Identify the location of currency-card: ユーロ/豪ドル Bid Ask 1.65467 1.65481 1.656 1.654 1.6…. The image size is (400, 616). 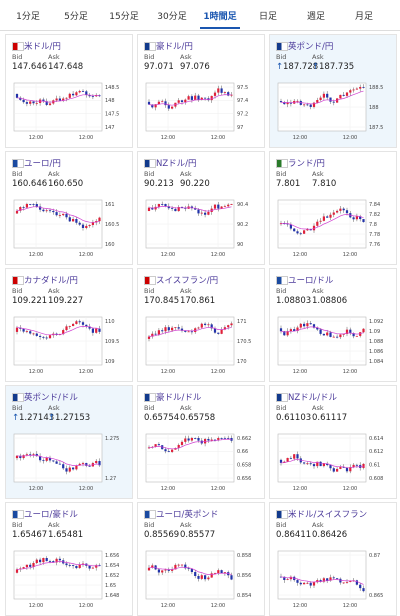
(69, 559).